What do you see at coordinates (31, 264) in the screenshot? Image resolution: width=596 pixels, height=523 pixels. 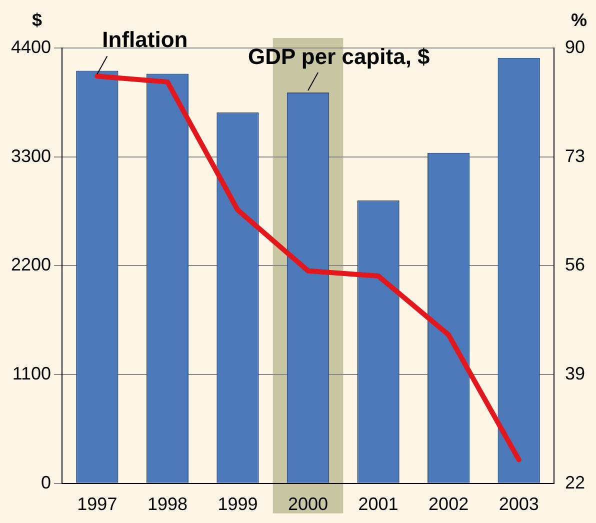 I see `y-tick-label: 2200` at bounding box center [31, 264].